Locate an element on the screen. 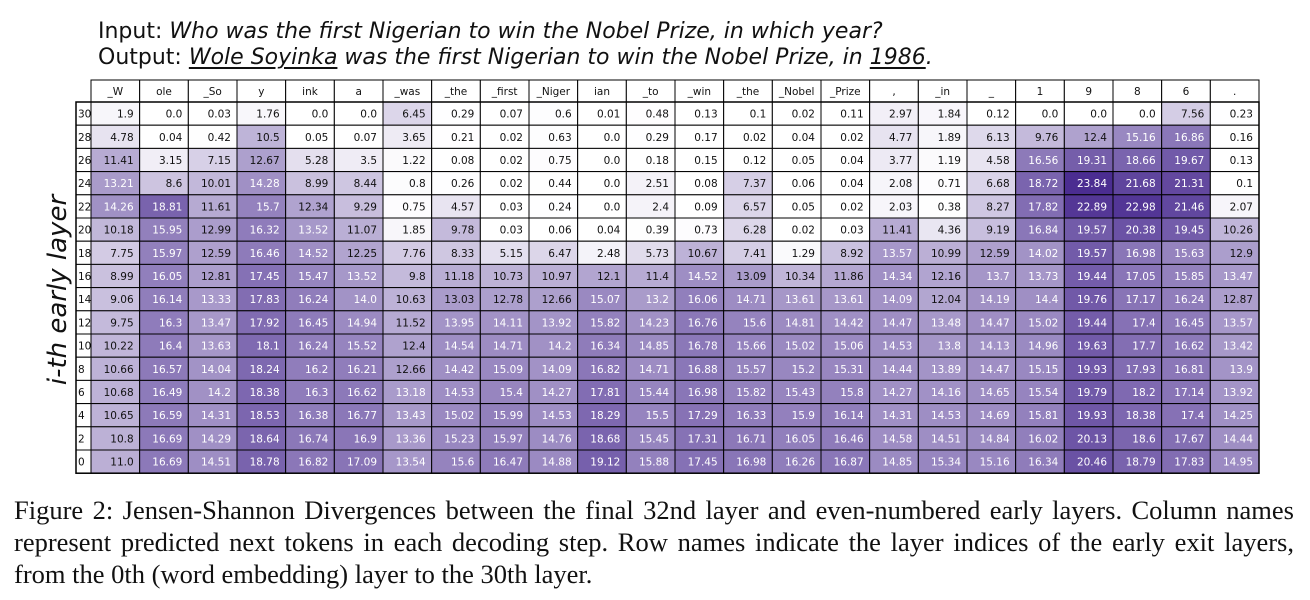  column-label: ian is located at coordinates (602, 92).